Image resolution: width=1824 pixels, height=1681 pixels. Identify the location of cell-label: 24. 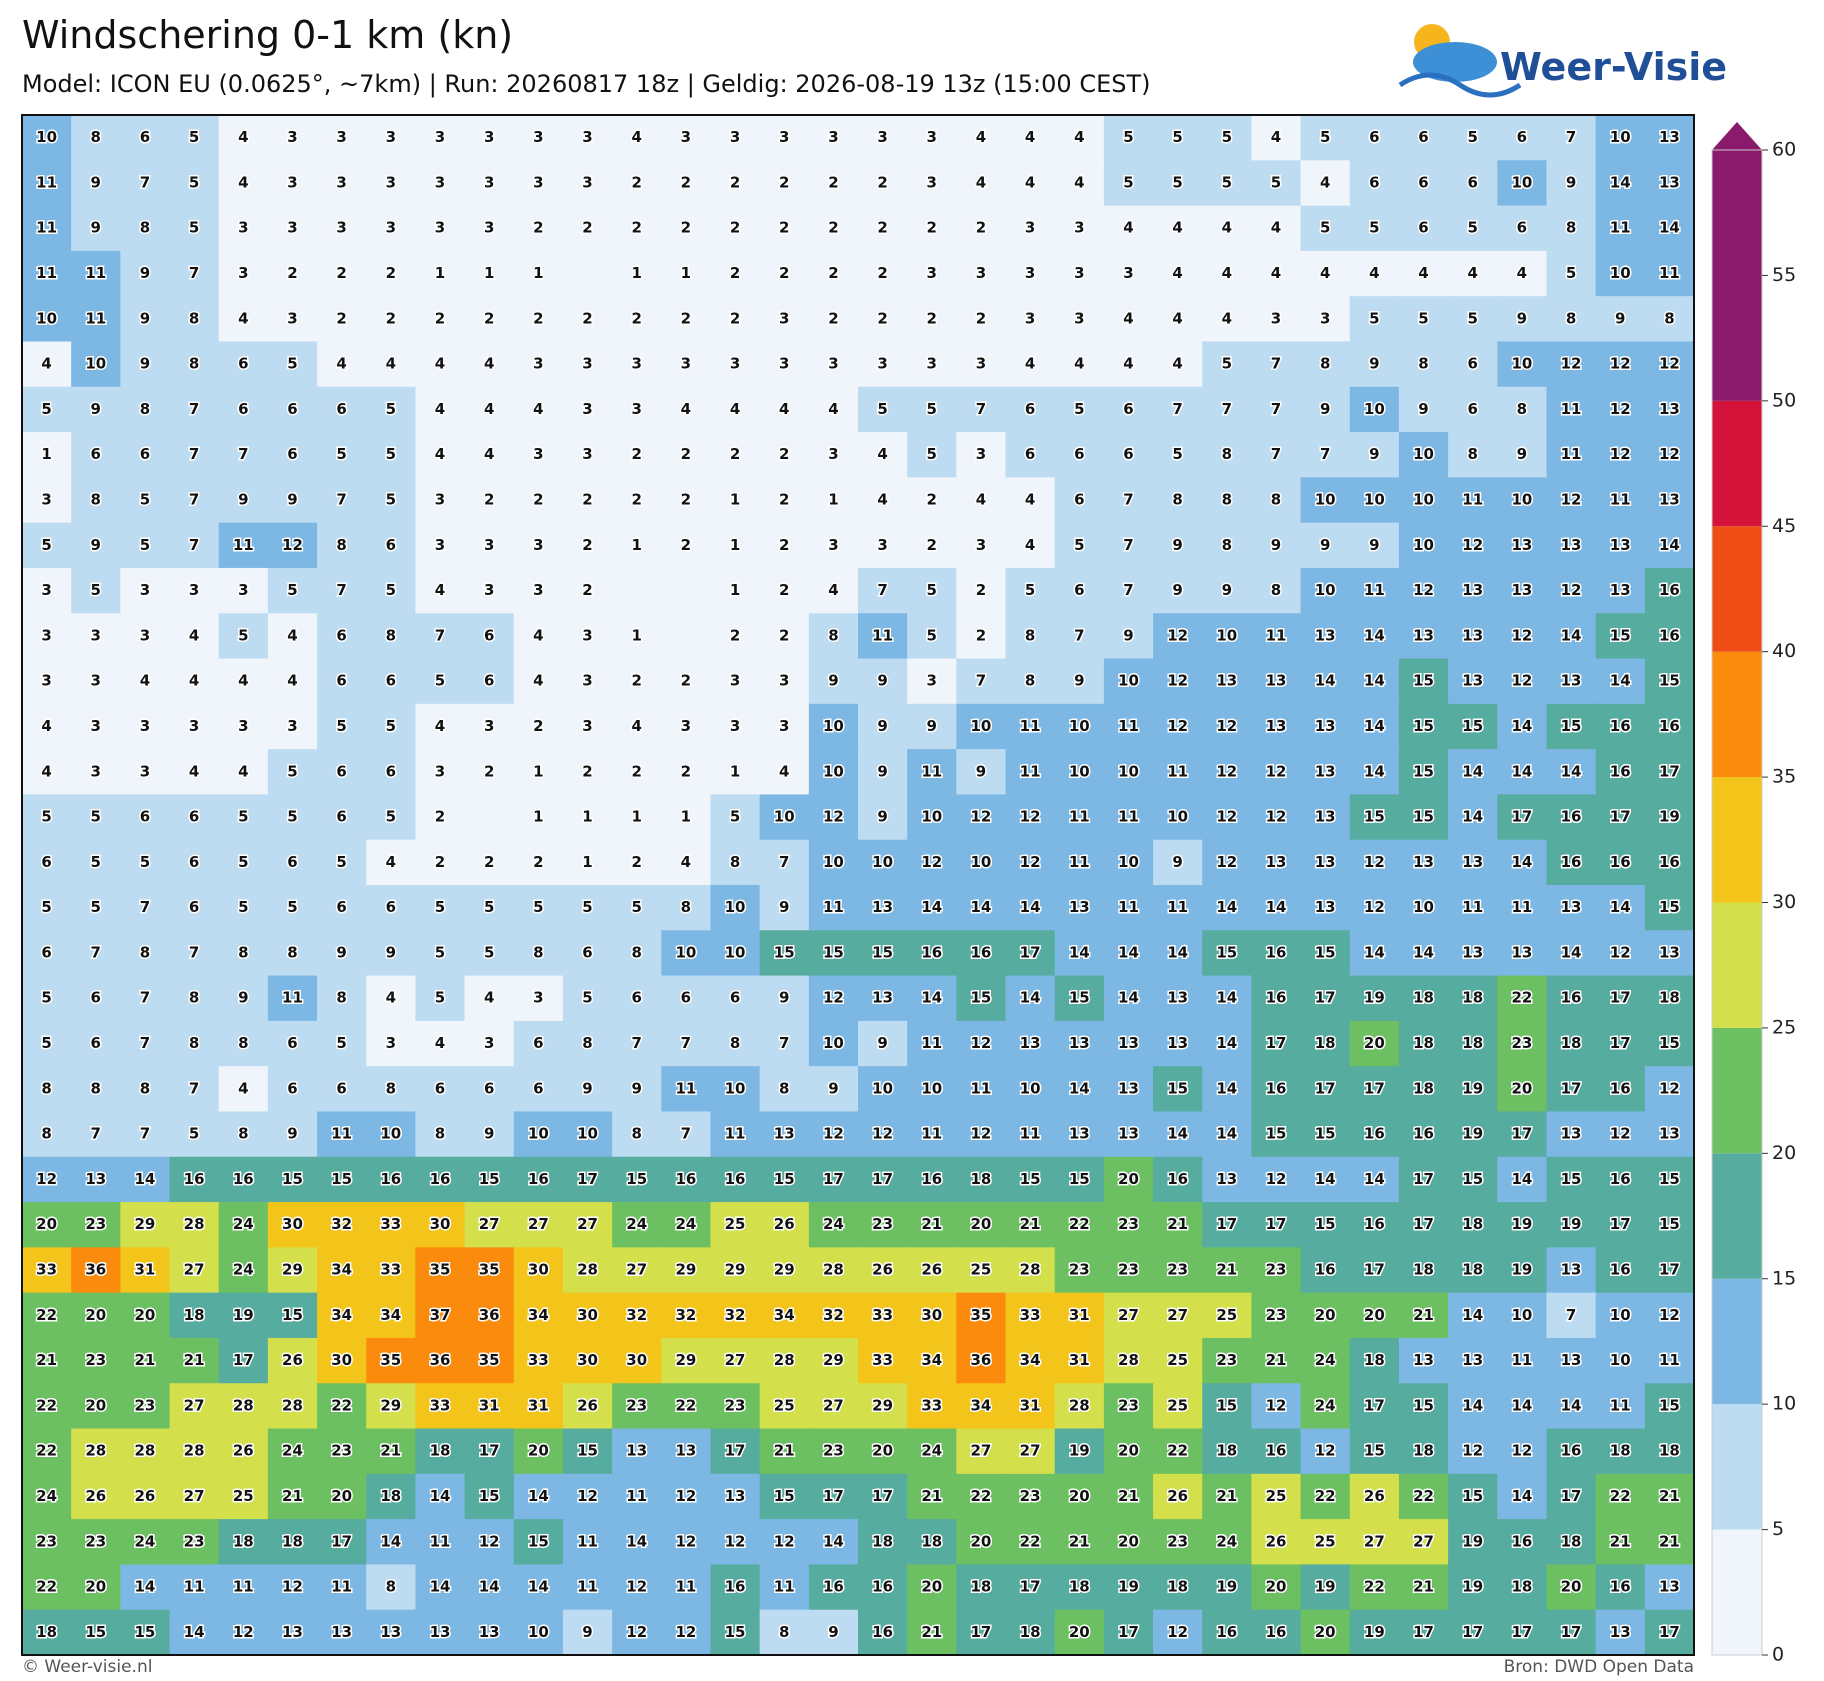
(292, 1451).